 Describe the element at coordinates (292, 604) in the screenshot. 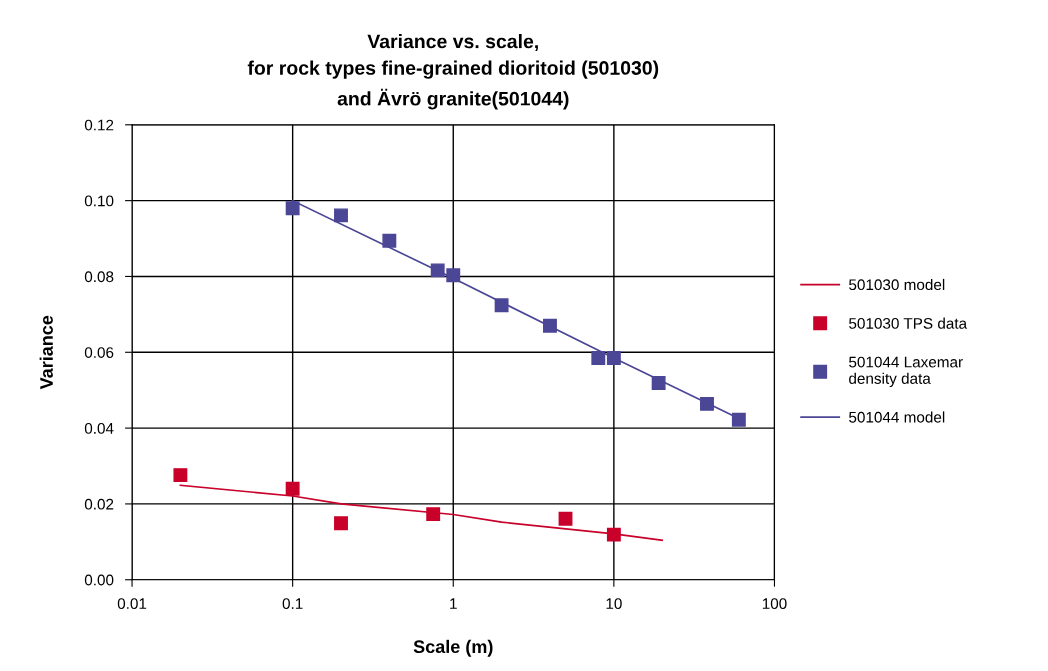

I see `x-tick-label: 0.1` at that location.